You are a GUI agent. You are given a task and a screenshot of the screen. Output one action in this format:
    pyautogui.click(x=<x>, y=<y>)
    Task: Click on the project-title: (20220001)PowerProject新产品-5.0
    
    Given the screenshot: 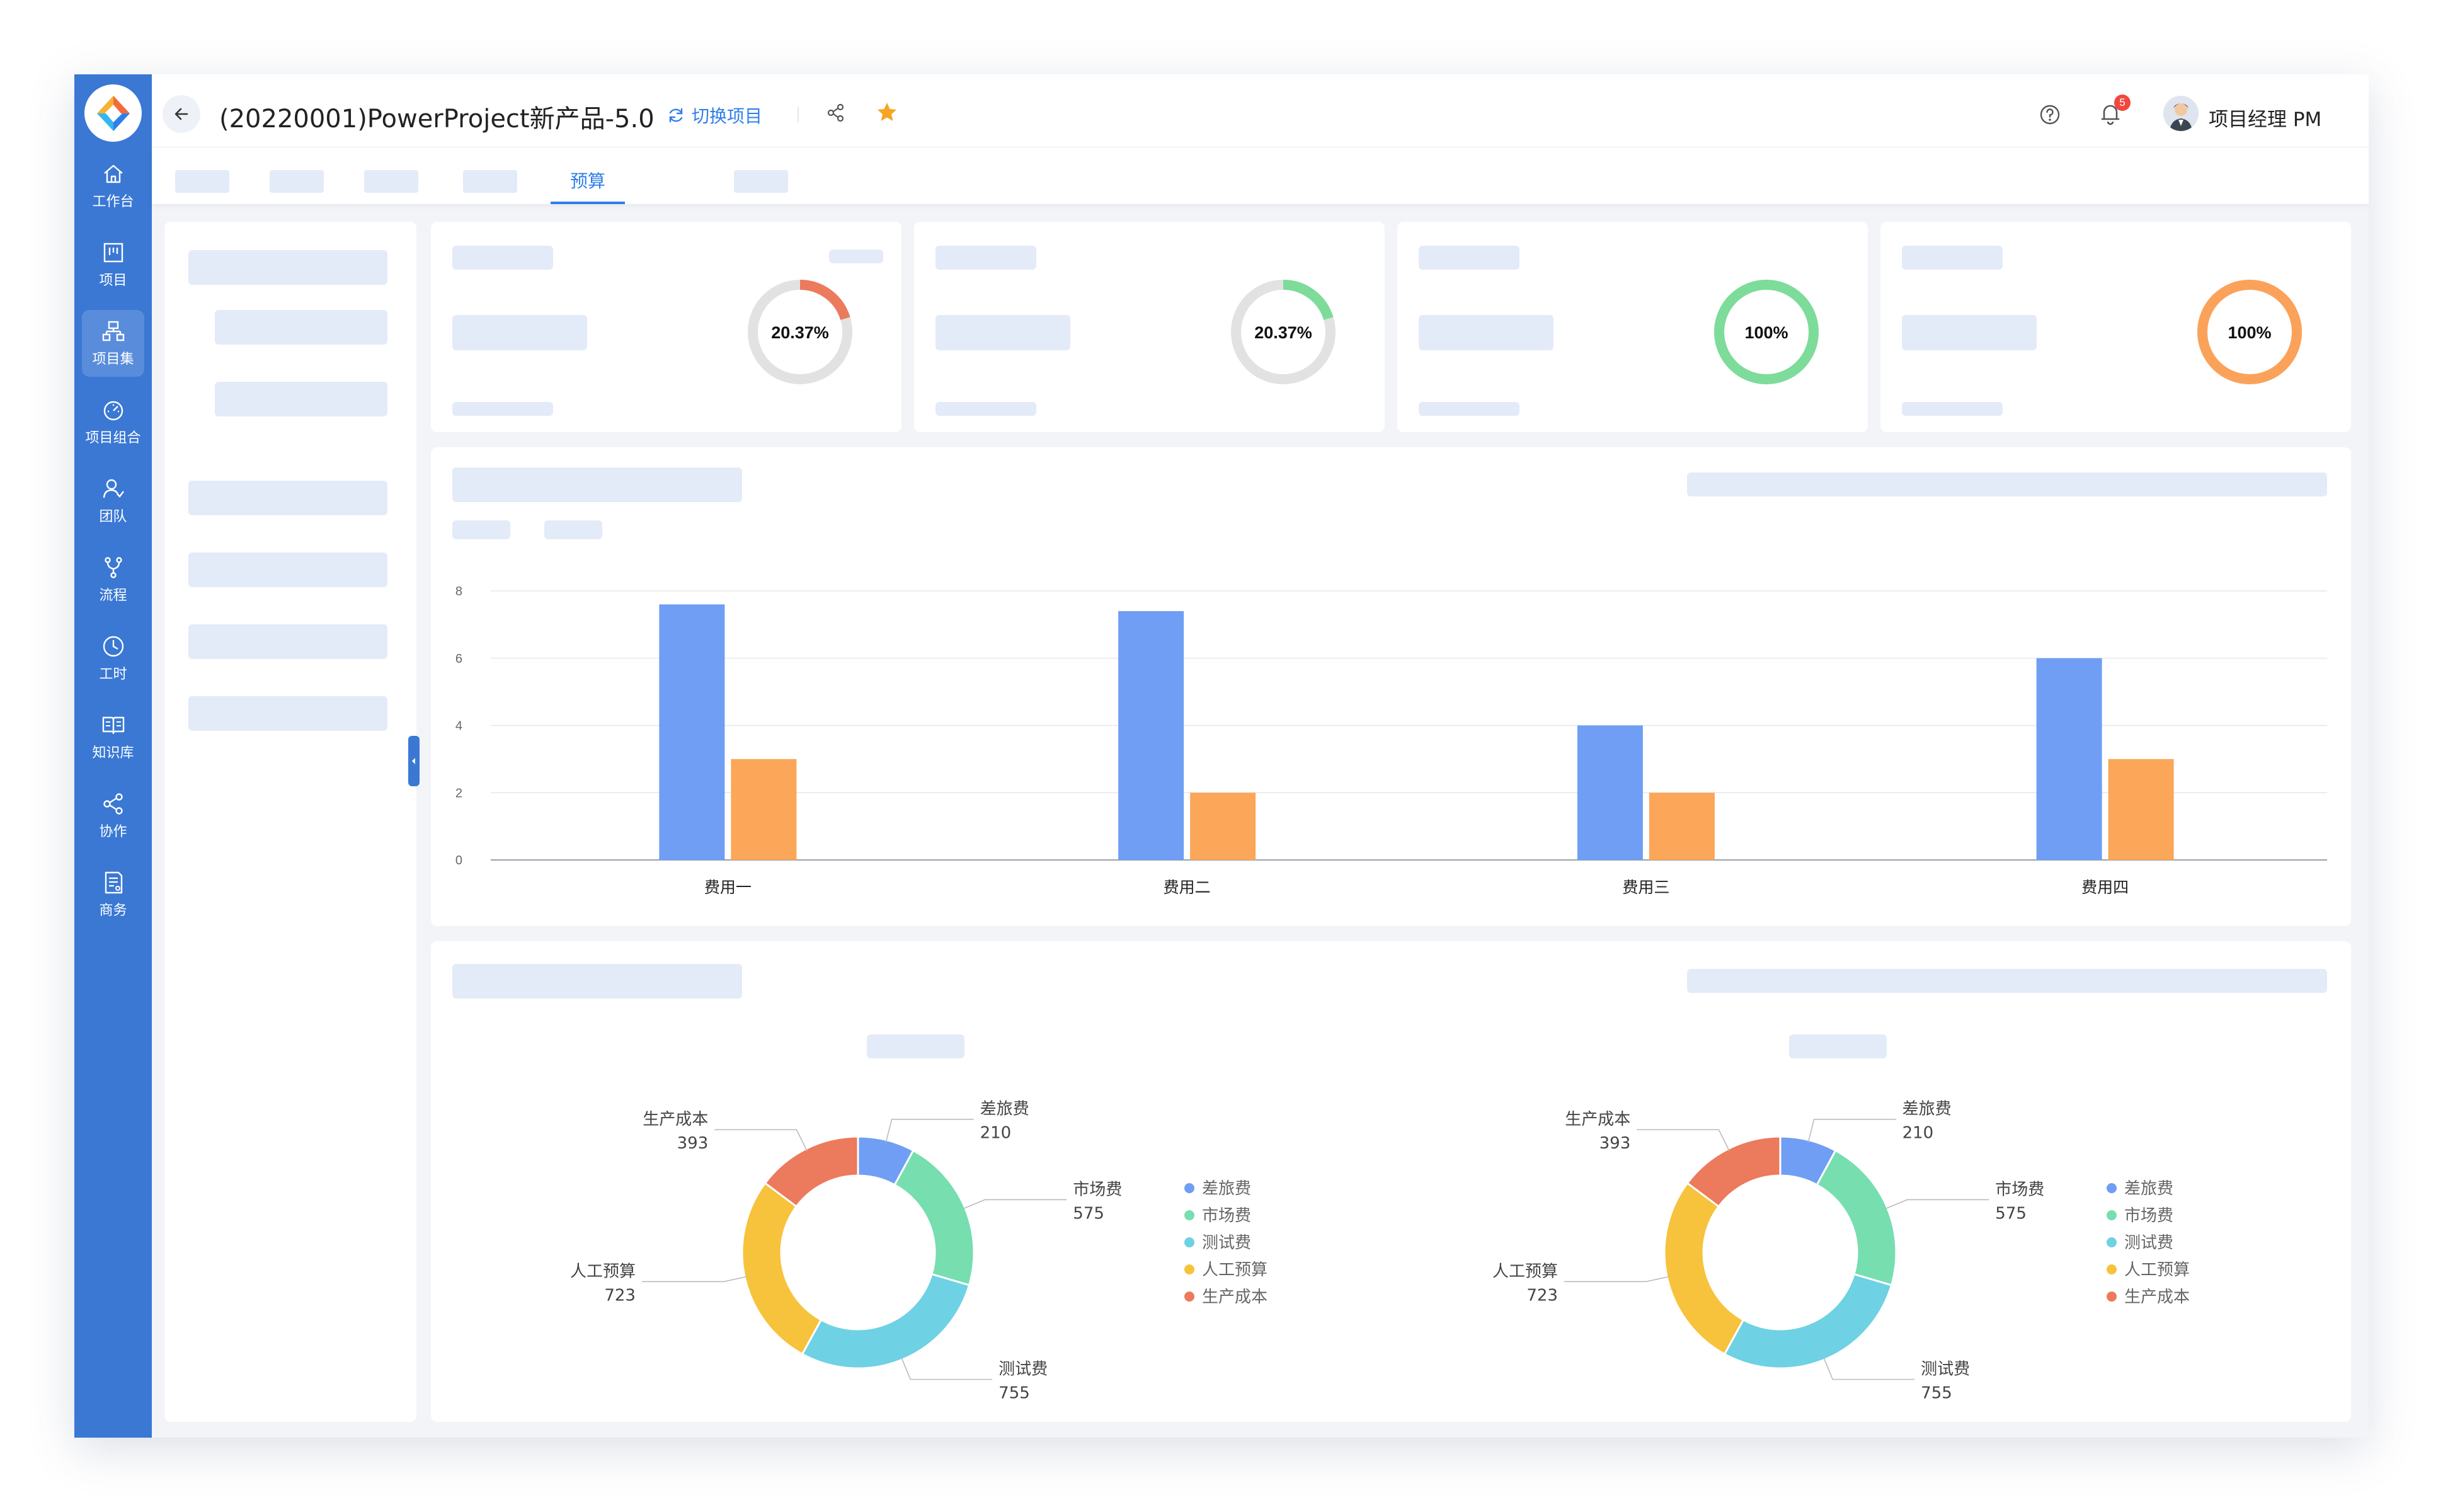 What is the action you would take?
    pyautogui.click(x=437, y=119)
    